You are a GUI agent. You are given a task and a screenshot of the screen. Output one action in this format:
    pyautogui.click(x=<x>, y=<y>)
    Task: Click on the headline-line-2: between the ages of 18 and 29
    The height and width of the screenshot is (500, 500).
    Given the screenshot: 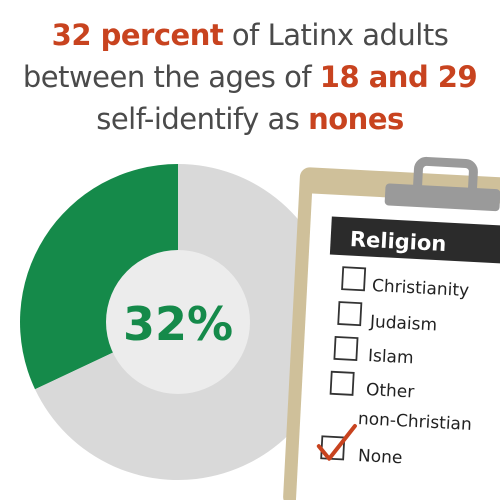 What is the action you would take?
    pyautogui.click(x=250, y=77)
    